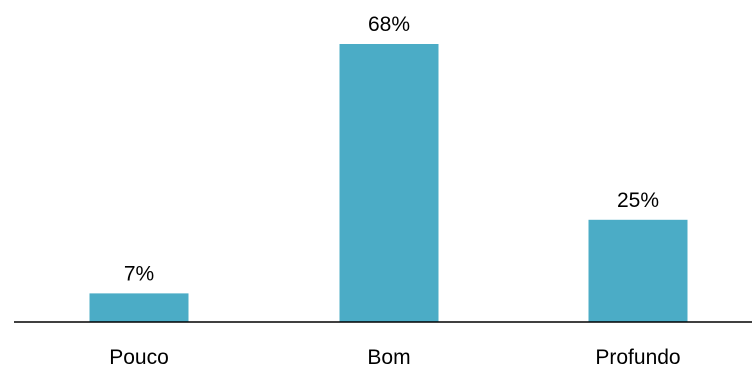  What do you see at coordinates (637, 357) in the screenshot?
I see `x-tick-label-profundo: Profundo` at bounding box center [637, 357].